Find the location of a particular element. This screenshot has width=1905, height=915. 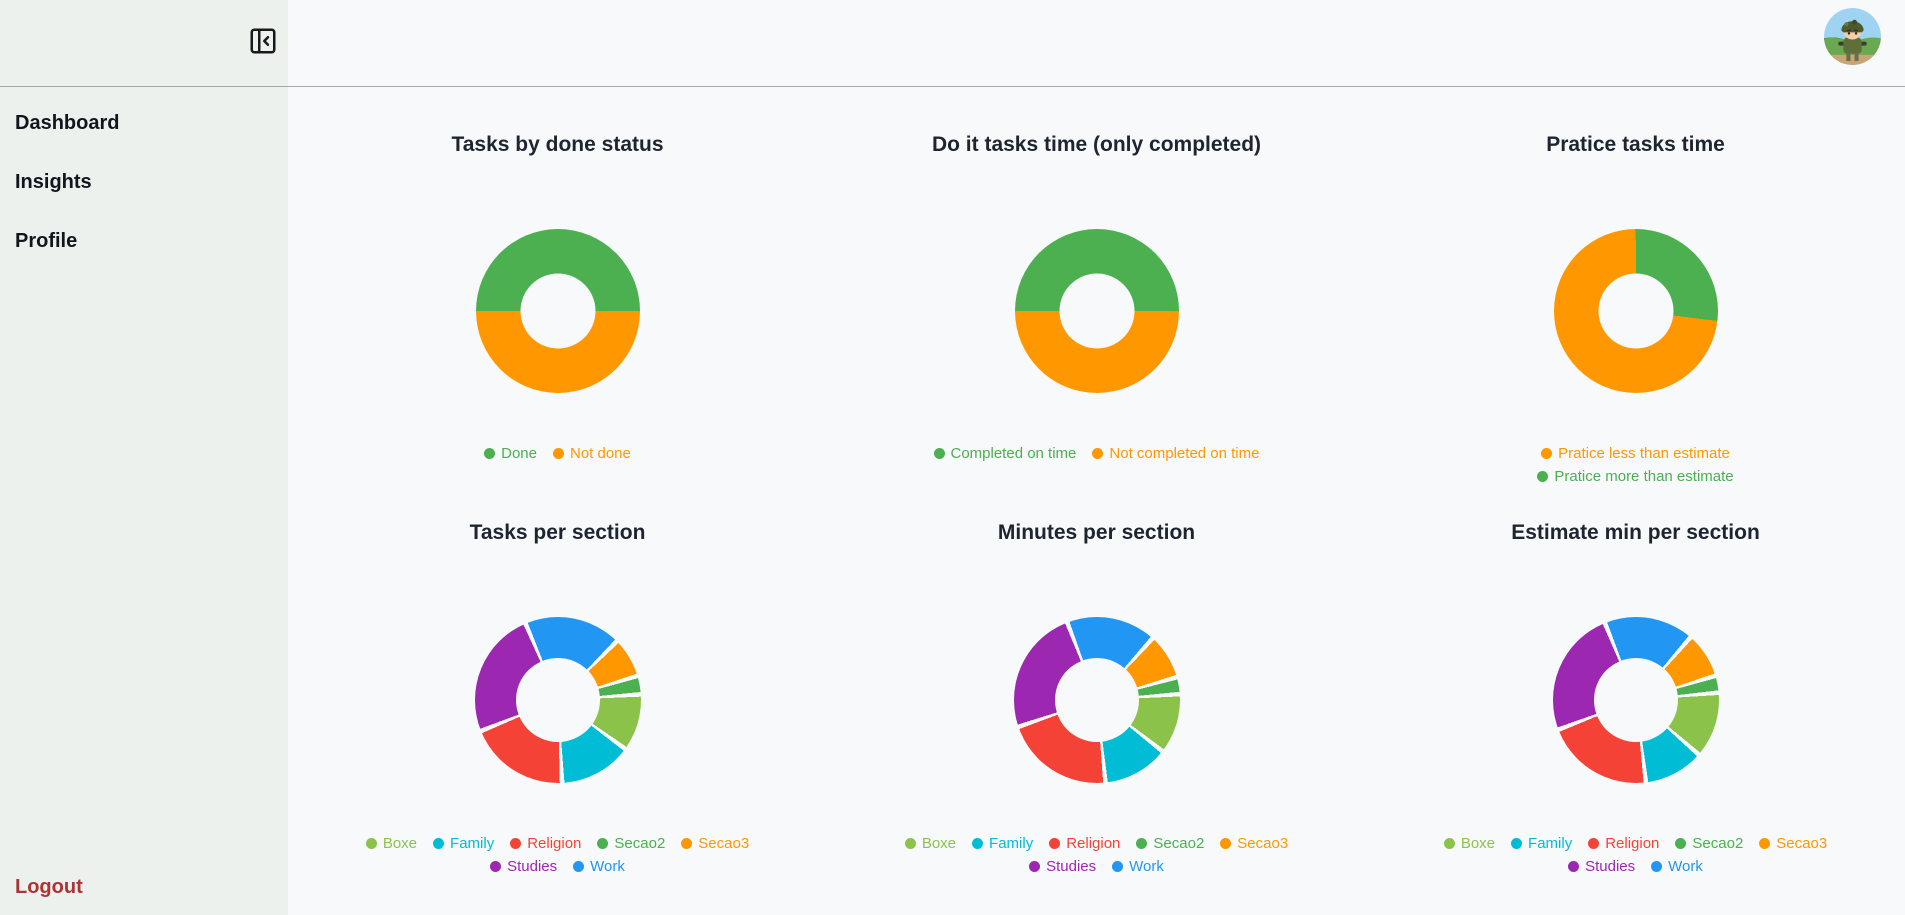

legend-label: Not completed on time is located at coordinates (1184, 453).